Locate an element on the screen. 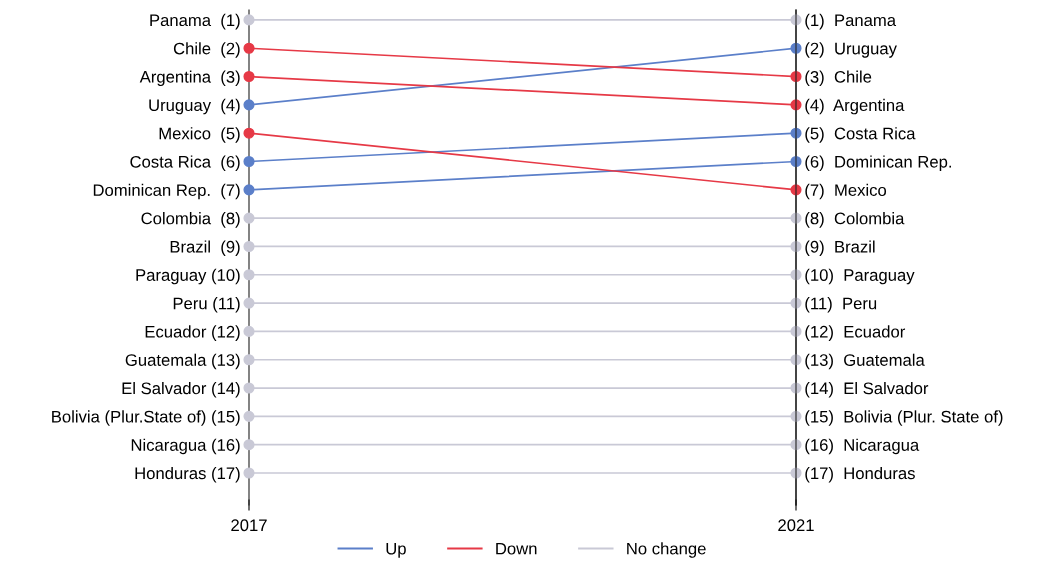 The height and width of the screenshot is (571, 1058). y-tick-label: Colombia (8) is located at coordinates (190, 220).